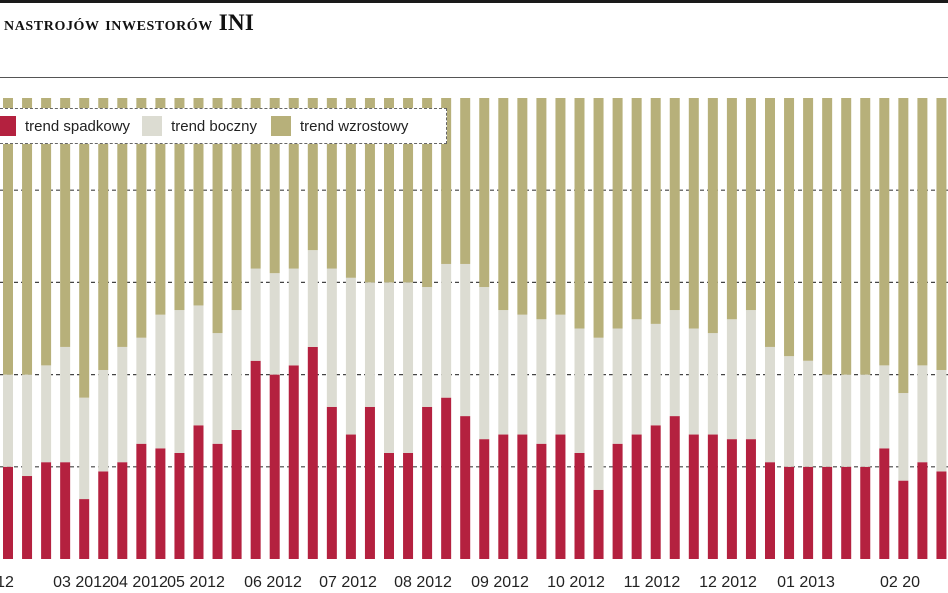 This screenshot has width=948, height=593. I want to click on legend-item-wzrostowy: trend wzrostowy, so click(339, 126).